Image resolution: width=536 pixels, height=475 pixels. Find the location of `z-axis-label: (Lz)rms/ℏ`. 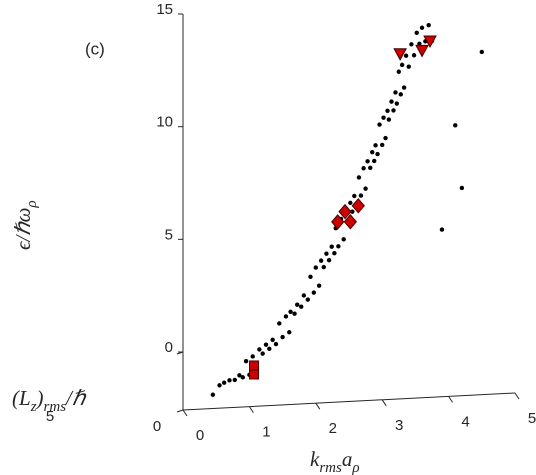

z-axis-label: (Lz)rms/ℏ is located at coordinates (49, 400).